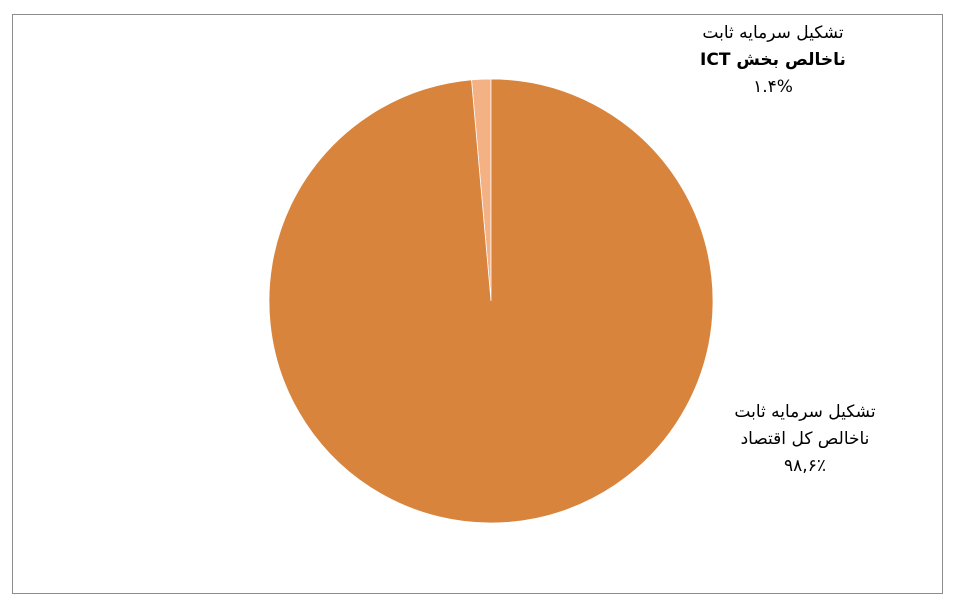 The height and width of the screenshot is (594, 956). What do you see at coordinates (773, 87) in the screenshot?
I see `slice-value-ict: ۱.۴%` at bounding box center [773, 87].